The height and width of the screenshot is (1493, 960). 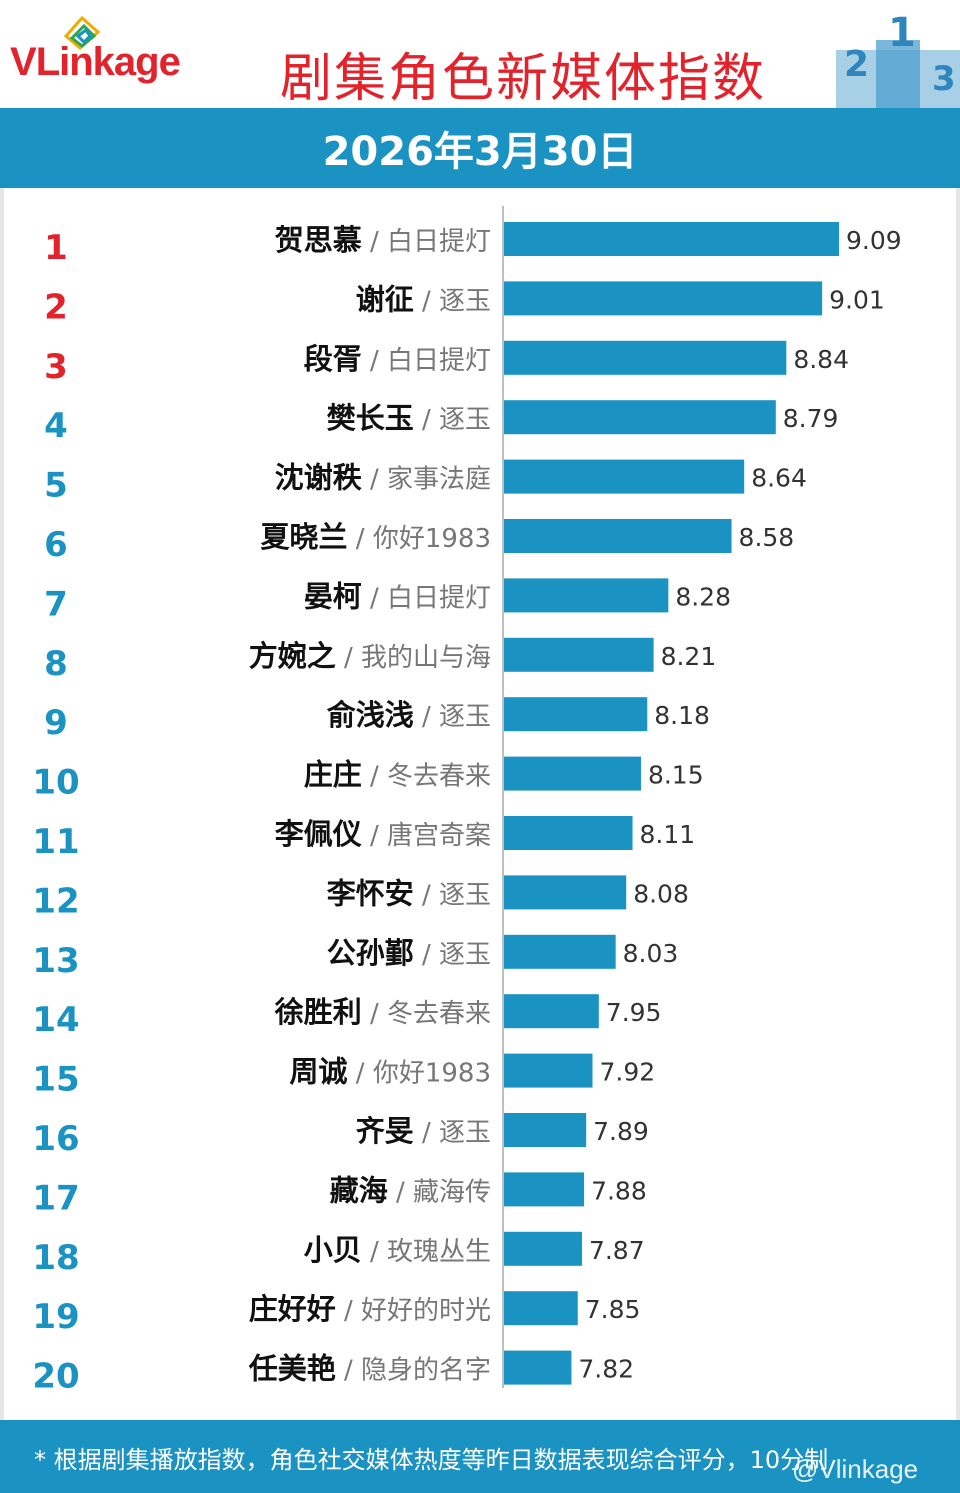 What do you see at coordinates (56, 604) in the screenshot?
I see `rank-number: 7` at bounding box center [56, 604].